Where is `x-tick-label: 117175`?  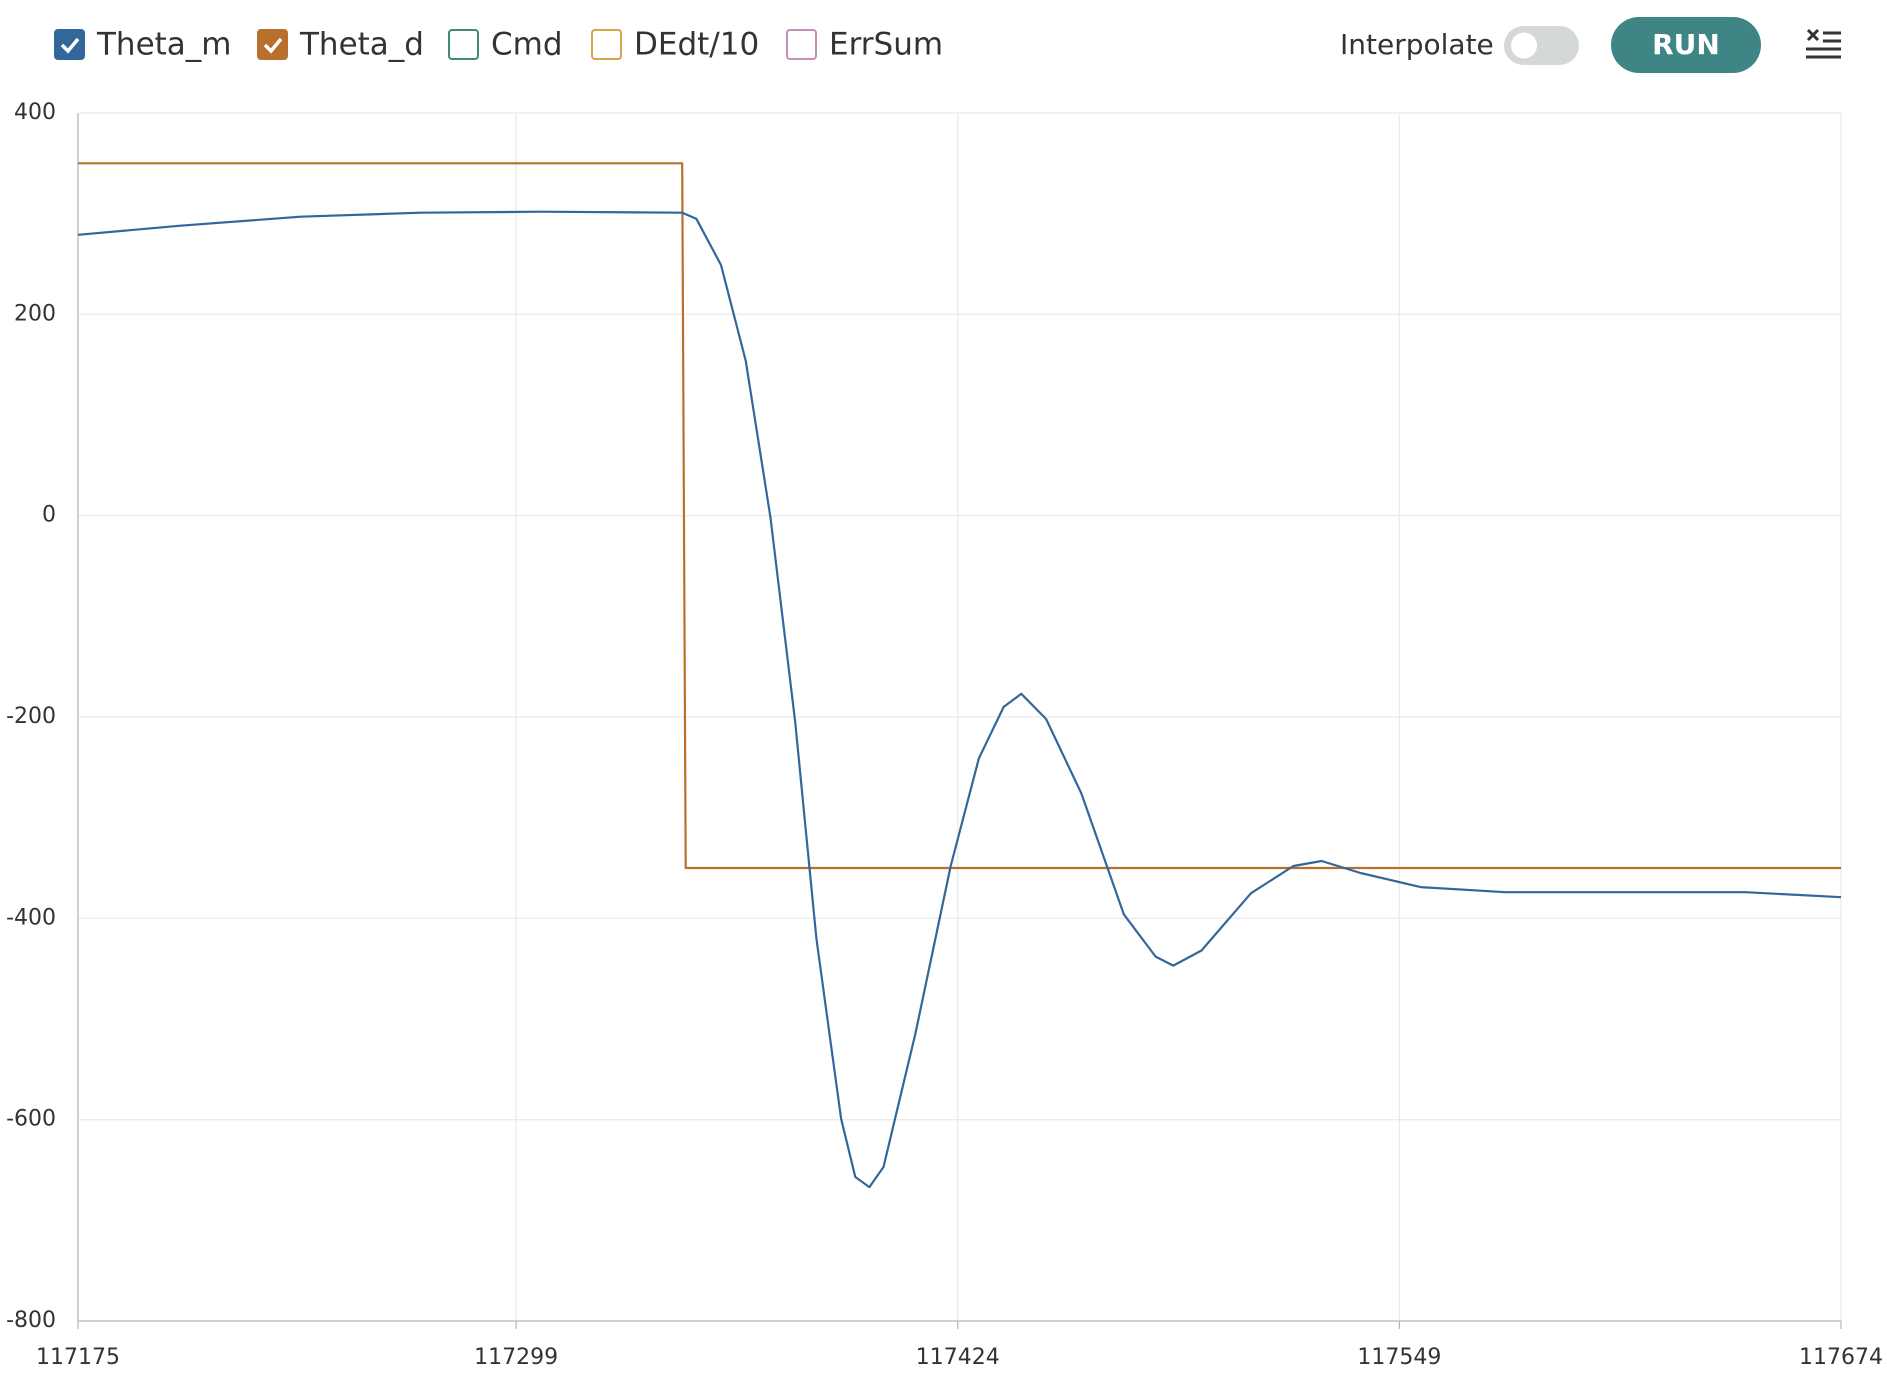
x-tick-label: 117175 is located at coordinates (78, 1357).